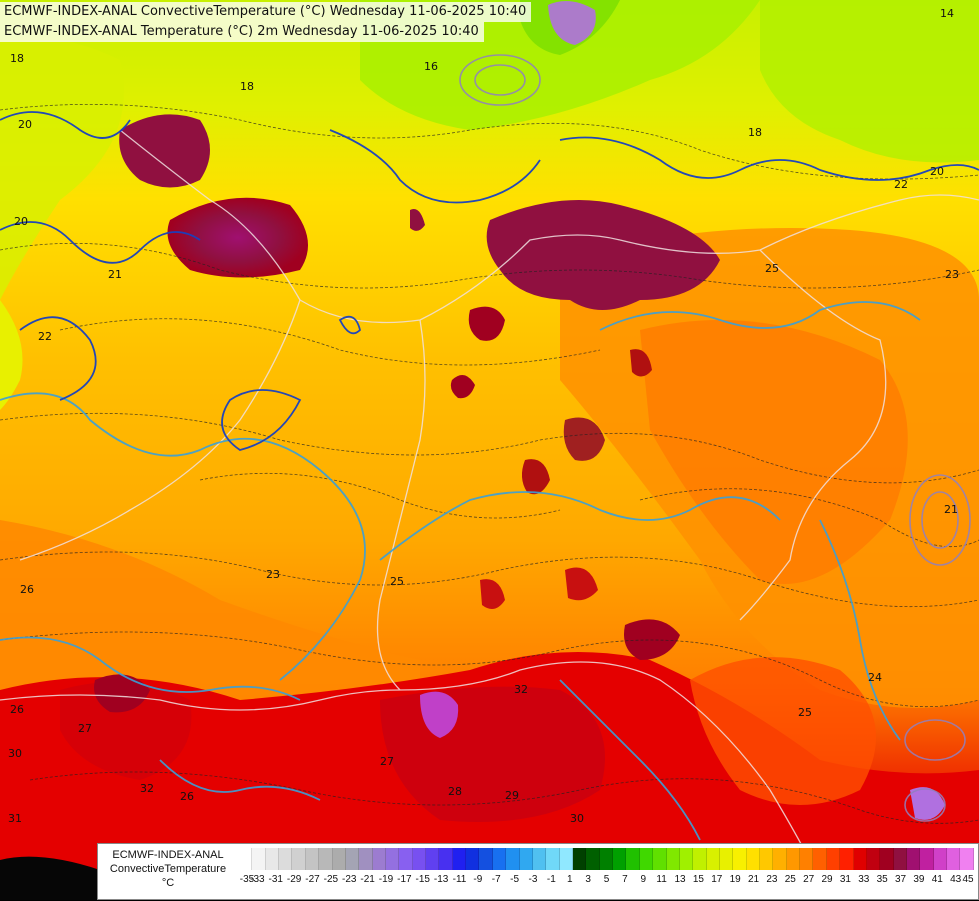 This screenshot has width=979, height=901. I want to click on legend-swatches, so click(606, 859).